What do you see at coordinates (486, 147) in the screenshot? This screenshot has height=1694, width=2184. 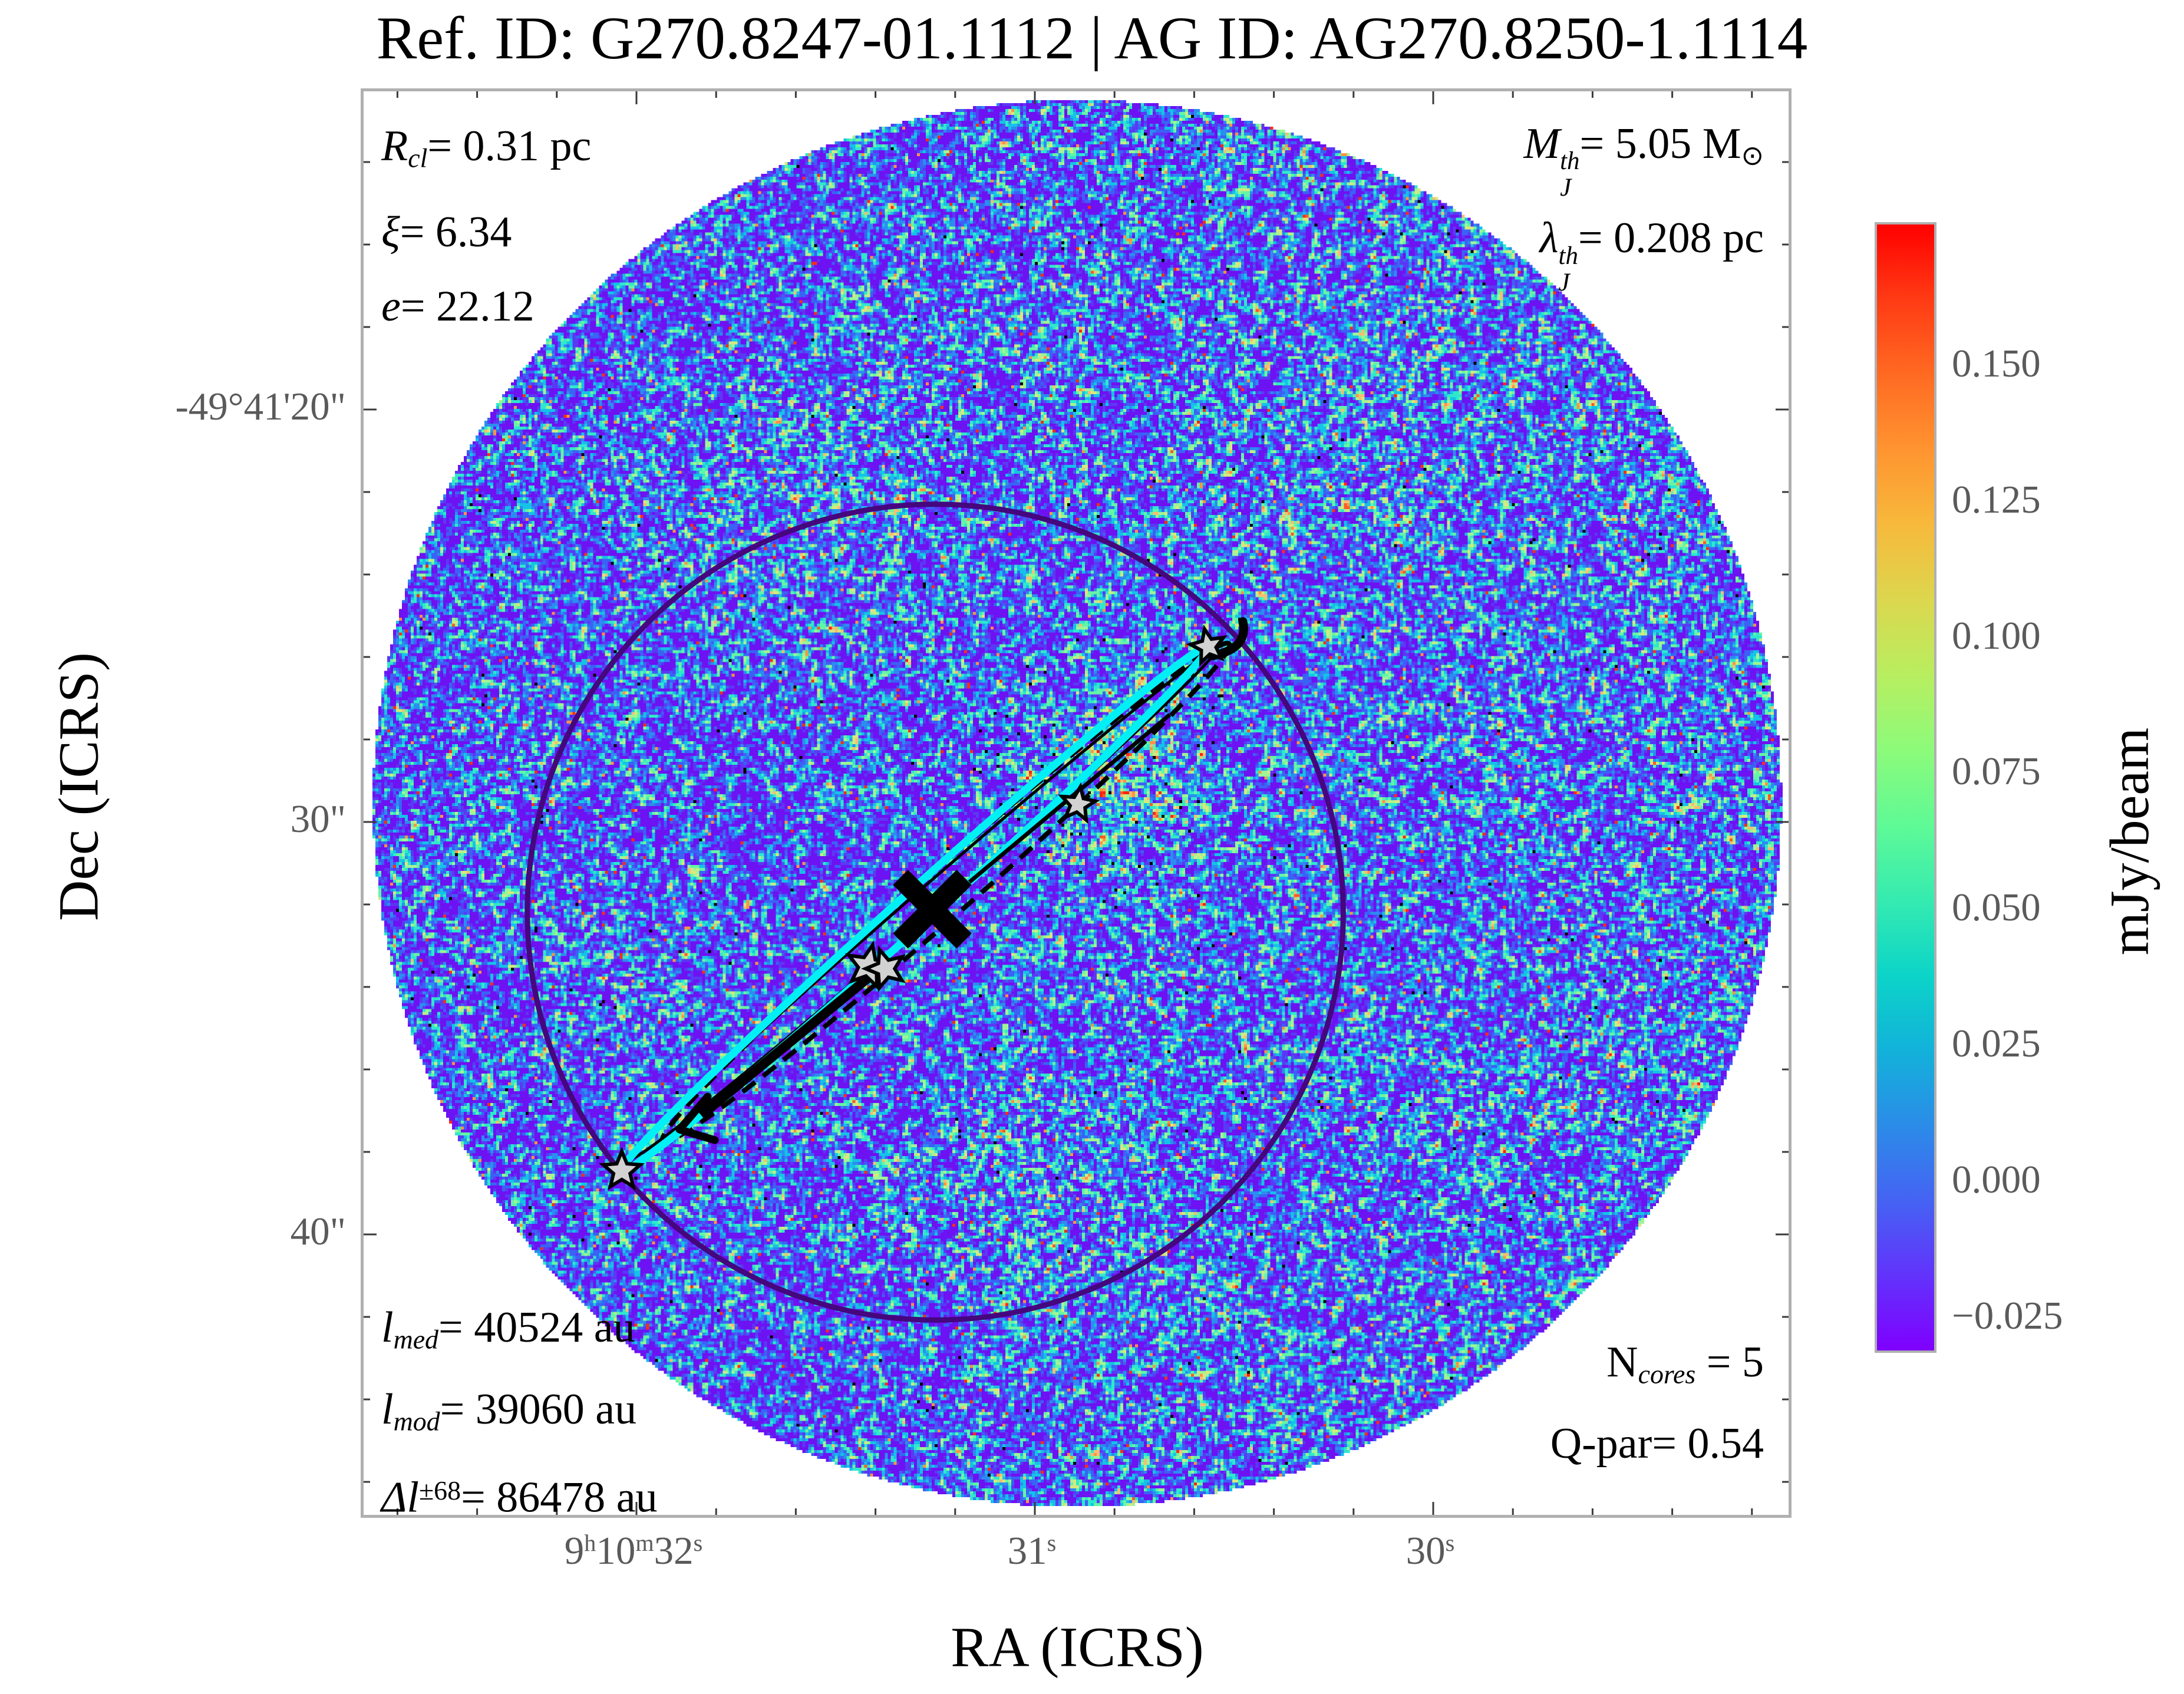 I see `annotation-top-left-line-1: Rcl= 0.31 pc` at bounding box center [486, 147].